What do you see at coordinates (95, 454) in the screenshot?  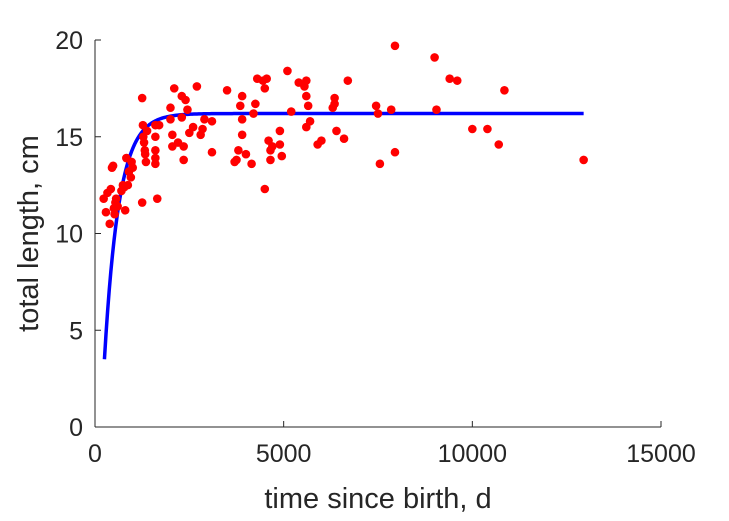 I see `x-tick-label: 0` at bounding box center [95, 454].